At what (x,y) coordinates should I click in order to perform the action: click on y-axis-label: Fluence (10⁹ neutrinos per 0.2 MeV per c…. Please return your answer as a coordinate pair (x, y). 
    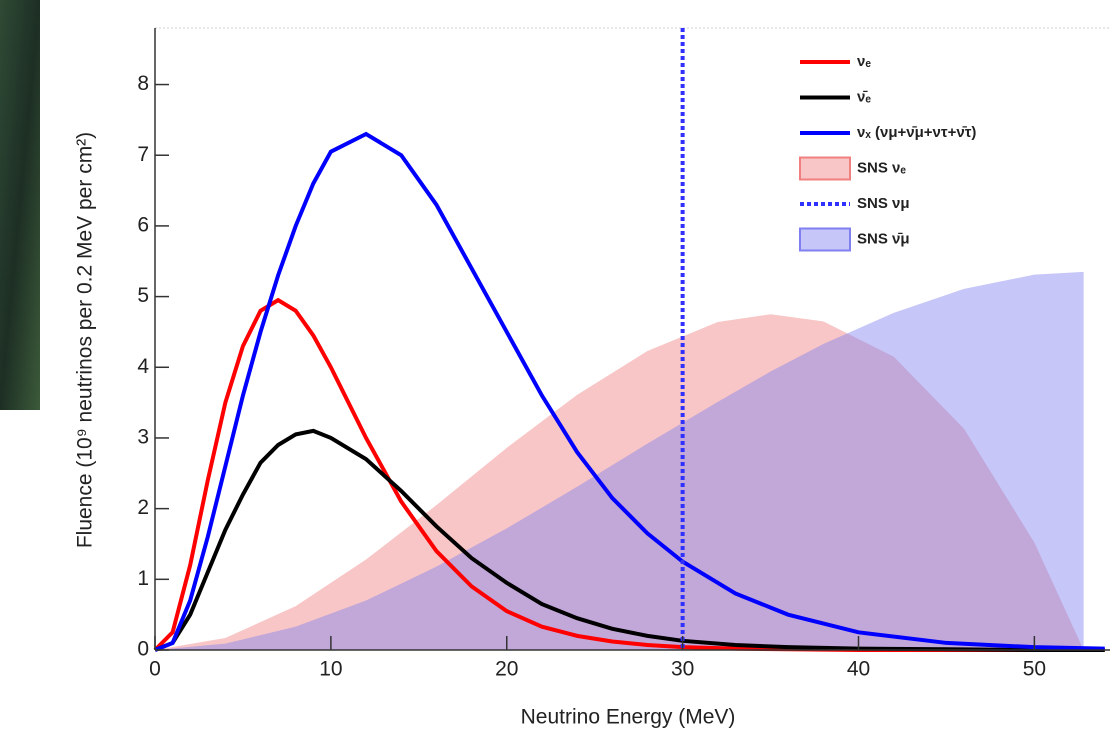
    Looking at the image, I should click on (85, 340).